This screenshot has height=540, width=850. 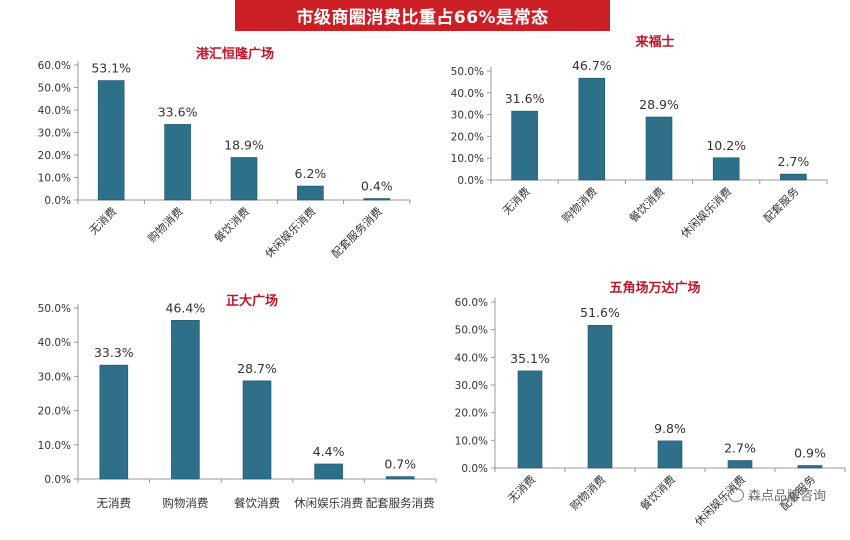 What do you see at coordinates (654, 42) in the screenshot?
I see `chart-title: 来福士` at bounding box center [654, 42].